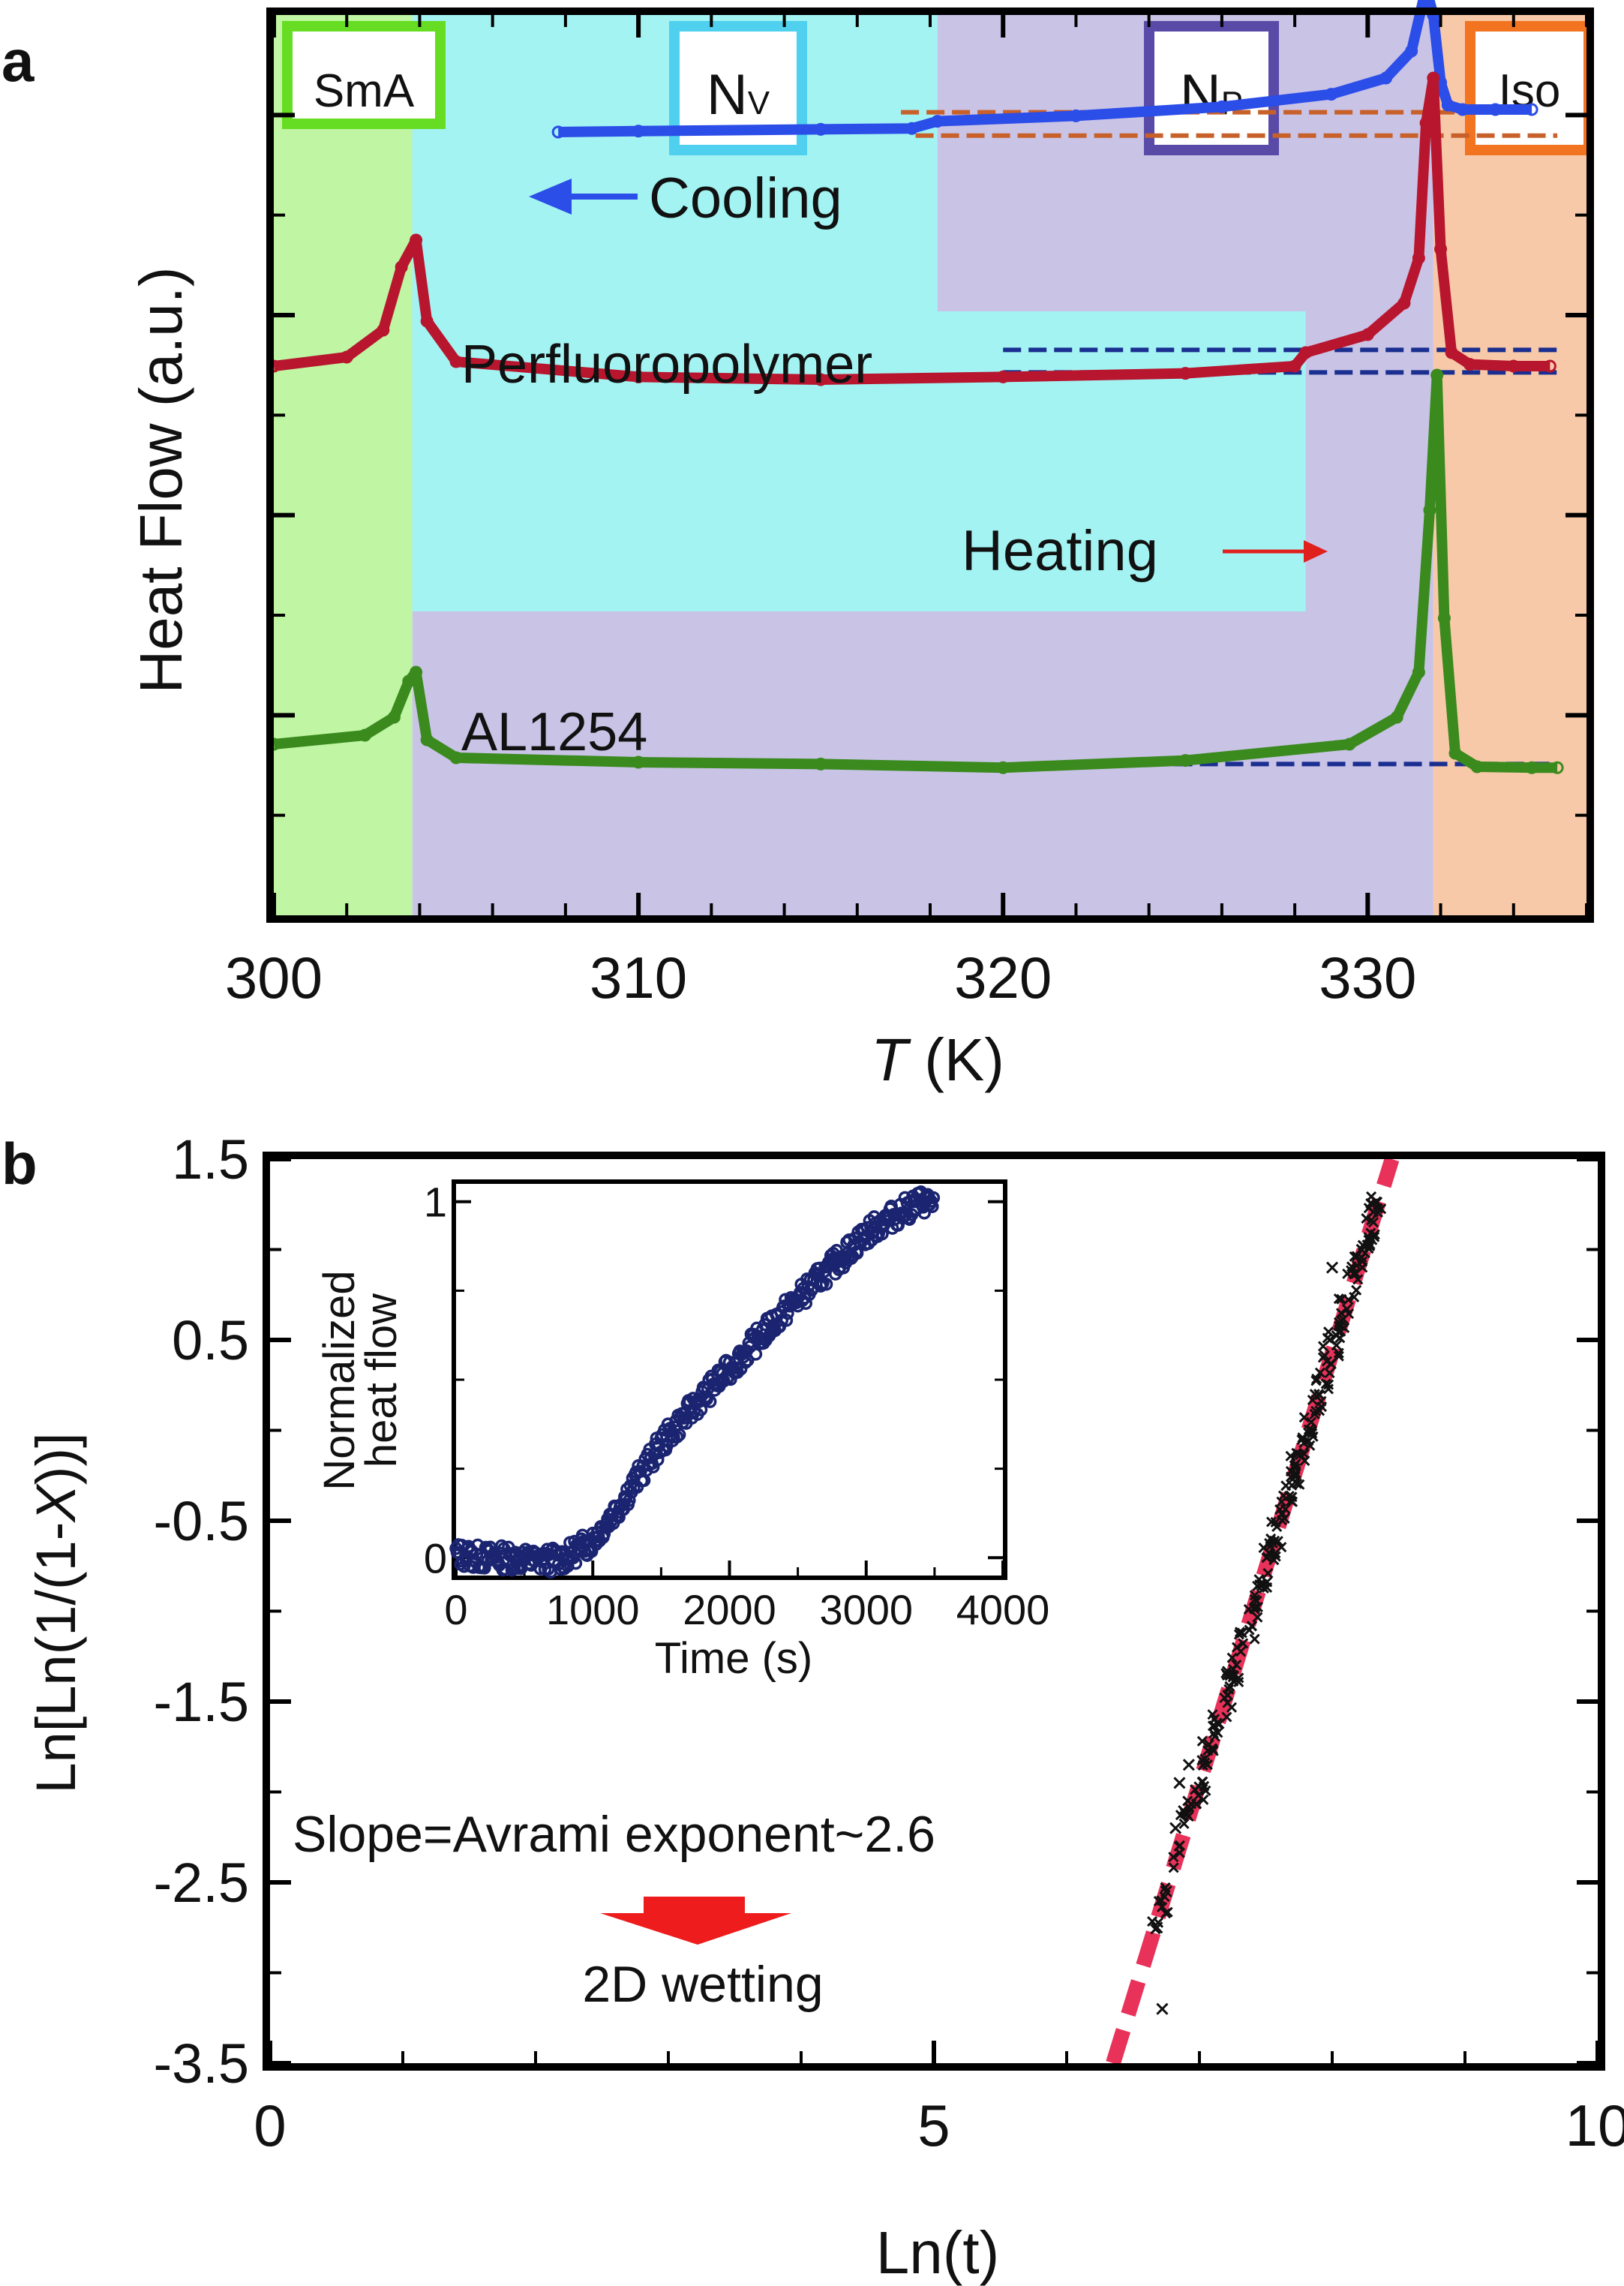  I want to click on panel-b-ylabel-variable: X, so click(56, 1503).